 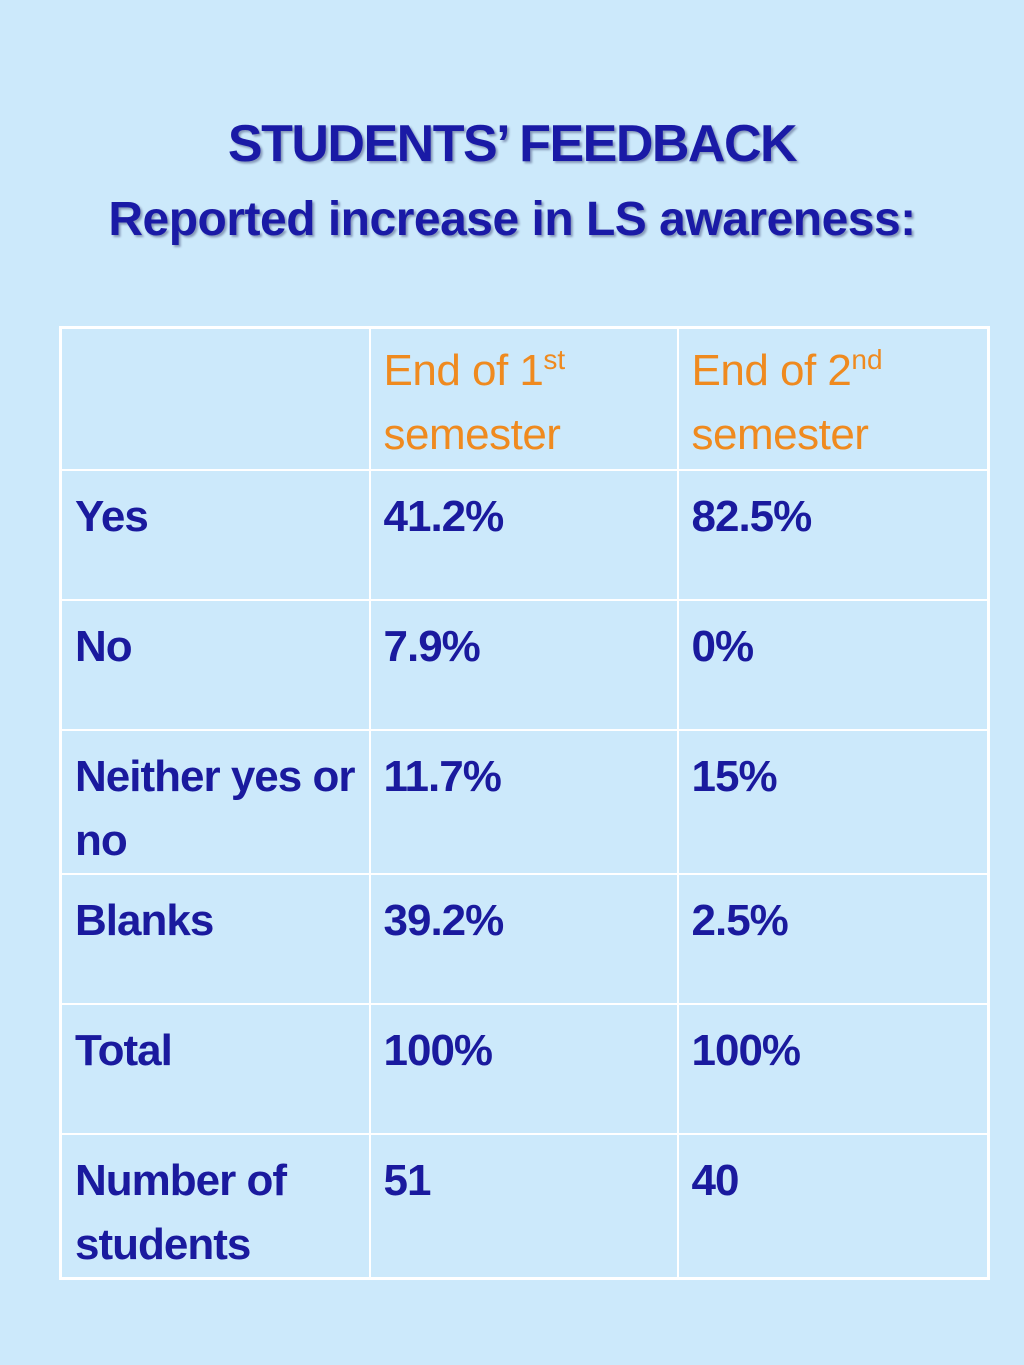 What do you see at coordinates (833, 664) in the screenshot?
I see `cell-sem2: 0%` at bounding box center [833, 664].